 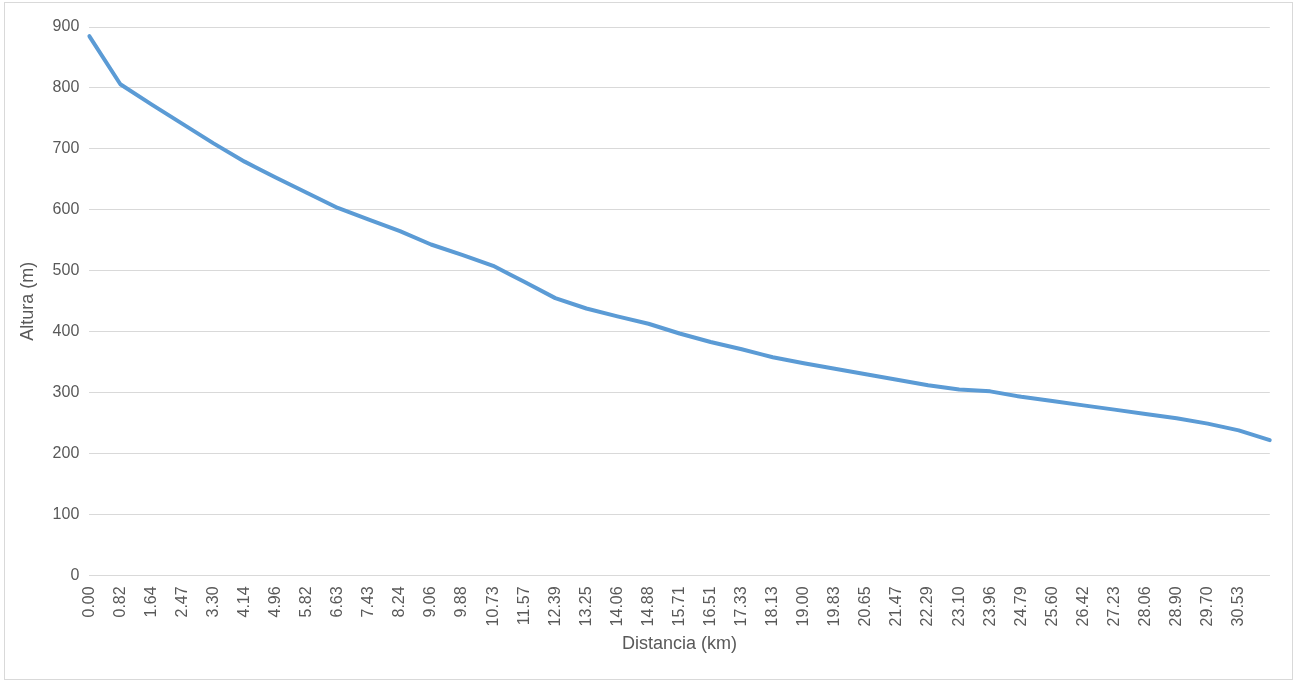 What do you see at coordinates (368, 602) in the screenshot?
I see `x-tick-label: 7.43` at bounding box center [368, 602].